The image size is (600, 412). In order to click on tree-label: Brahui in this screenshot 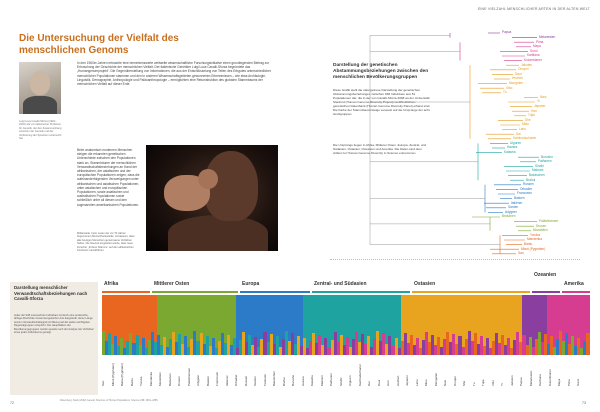, I will do `click(531, 179)`.